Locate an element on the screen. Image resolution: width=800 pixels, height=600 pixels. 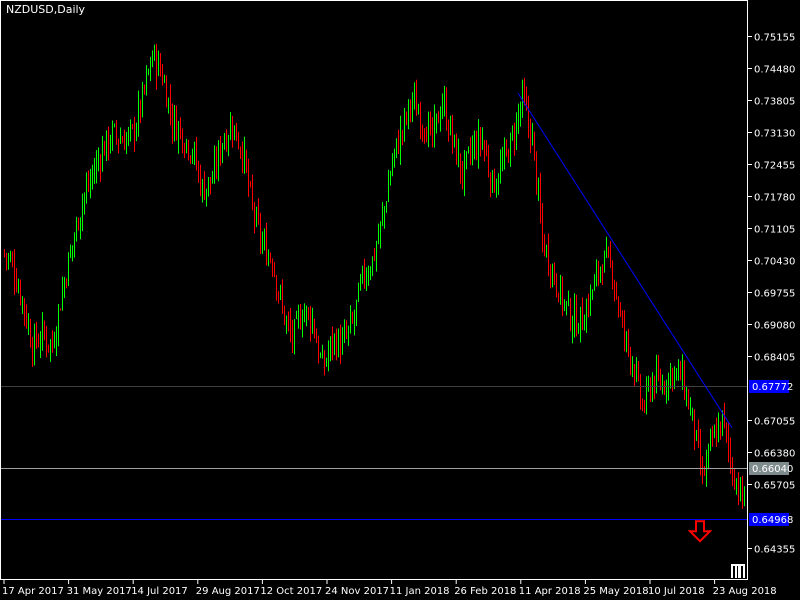
y-tick-label: 0.71105 is located at coordinates (774, 230).